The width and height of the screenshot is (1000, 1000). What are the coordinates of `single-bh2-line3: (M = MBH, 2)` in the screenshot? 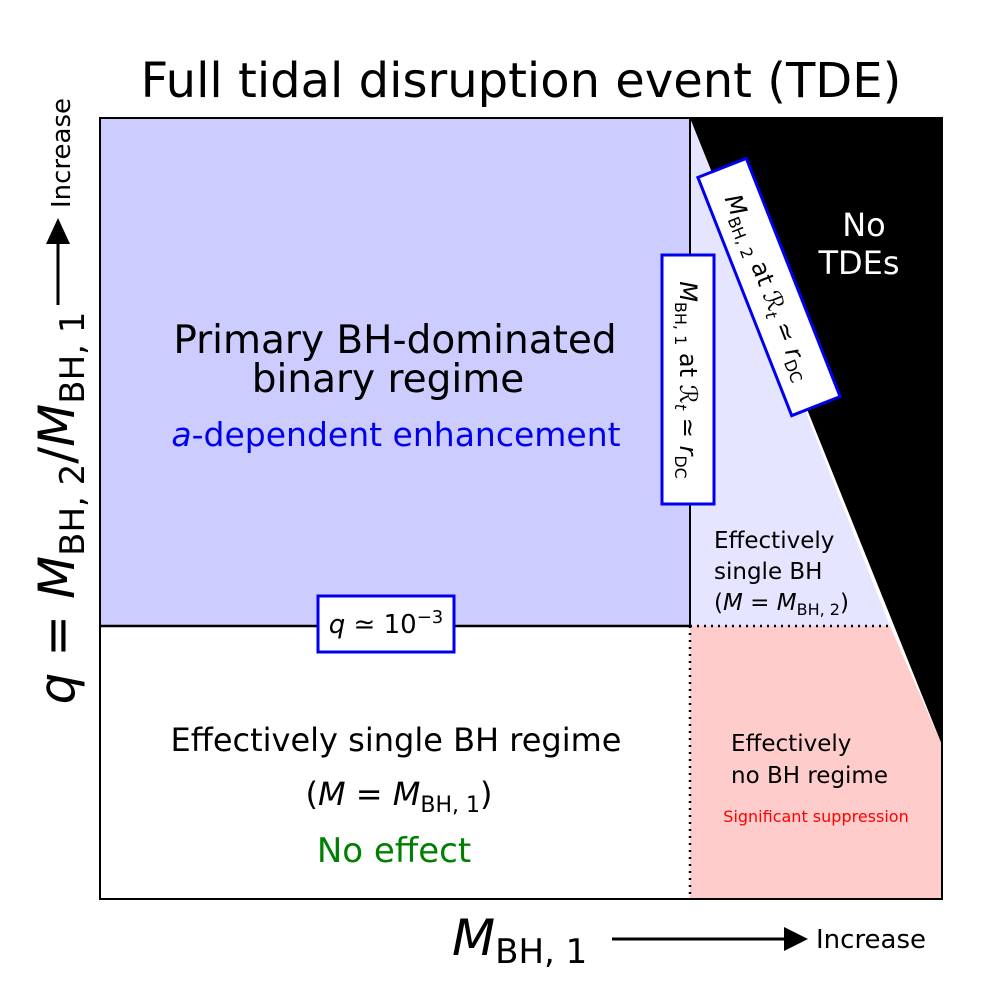 It's located at (781, 604).